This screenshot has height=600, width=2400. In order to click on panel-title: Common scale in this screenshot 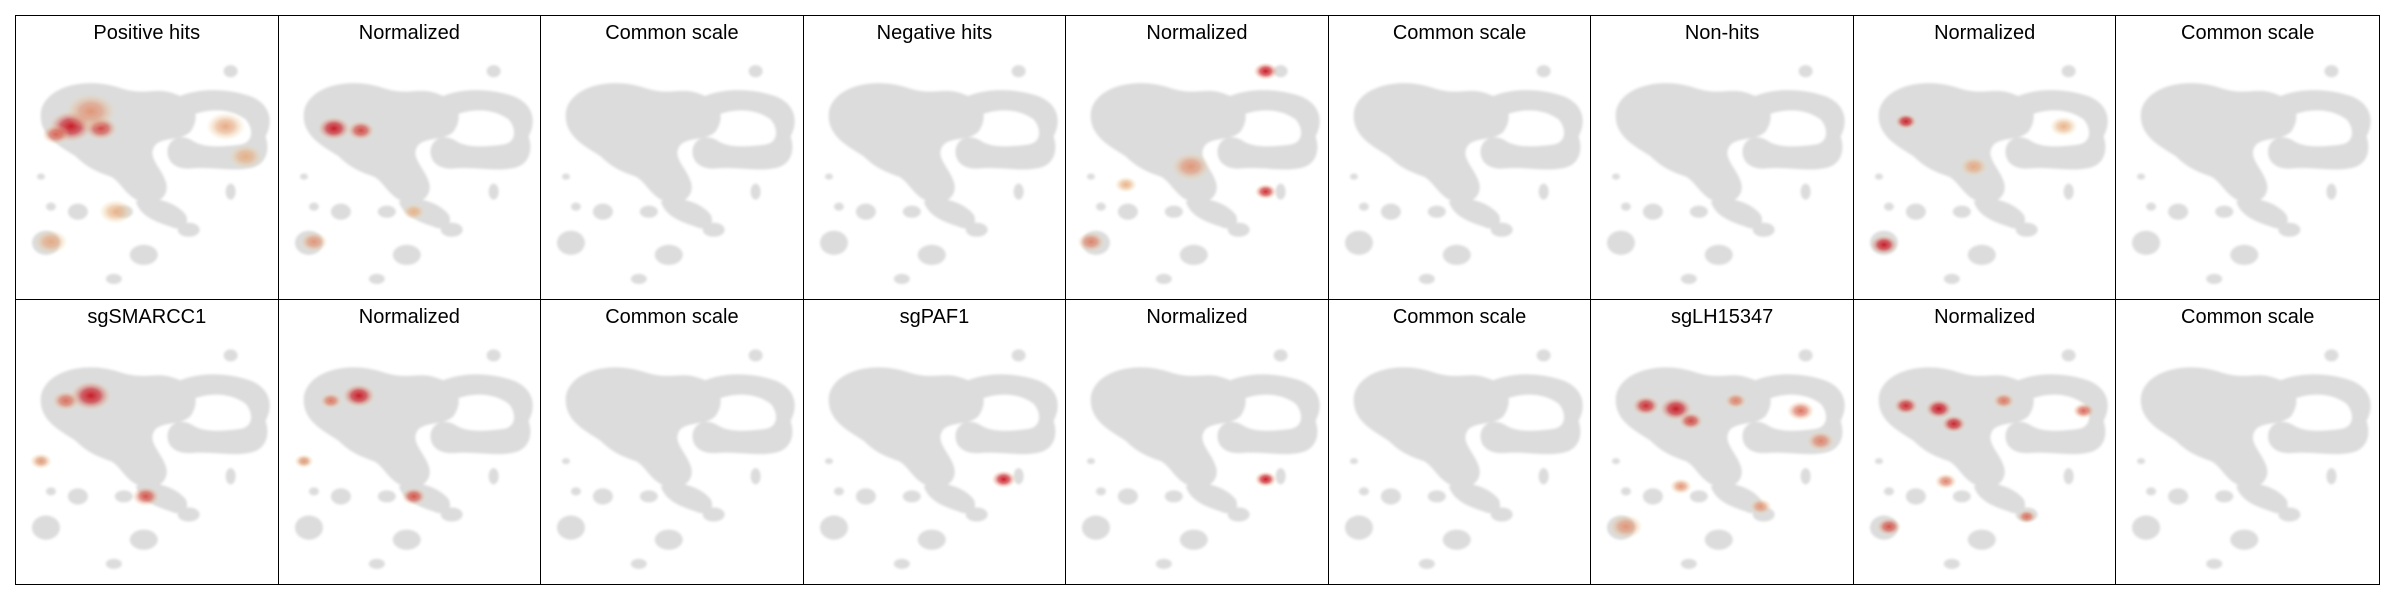, I will do `click(2248, 317)`.